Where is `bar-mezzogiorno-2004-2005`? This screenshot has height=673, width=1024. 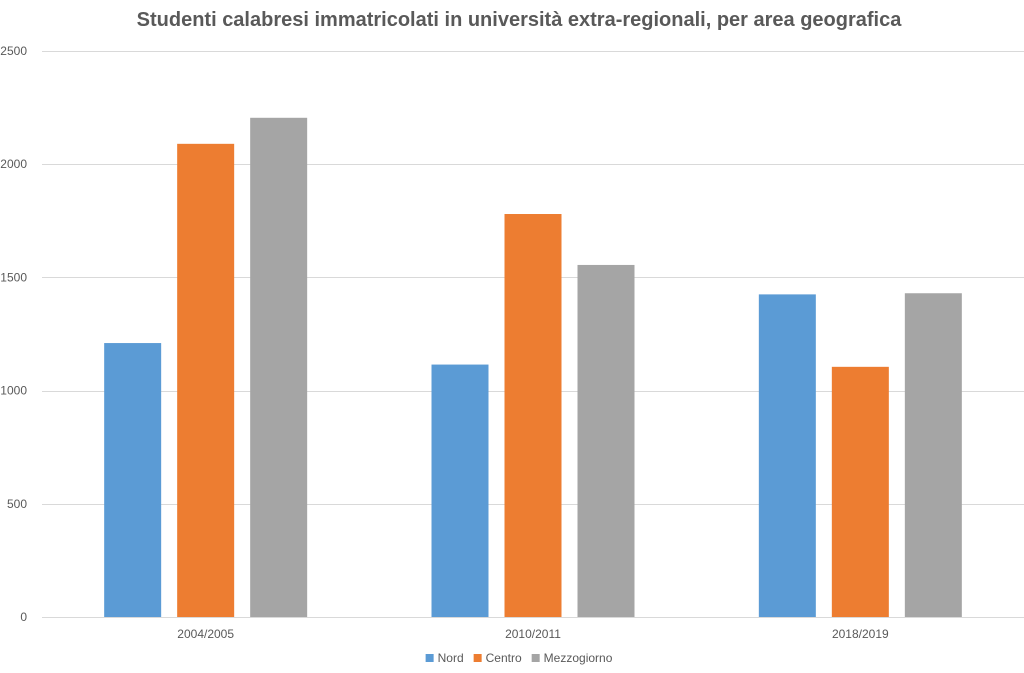 bar-mezzogiorno-2004-2005 is located at coordinates (279, 367).